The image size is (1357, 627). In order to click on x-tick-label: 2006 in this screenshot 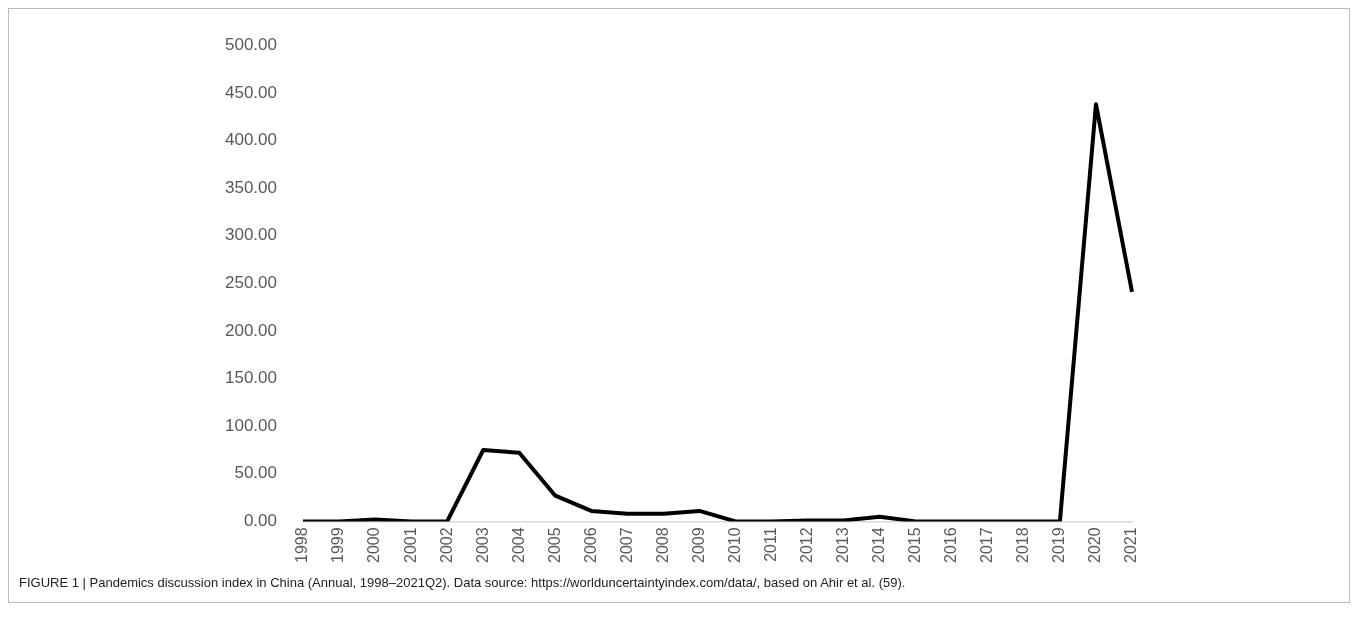, I will do `click(590, 545)`.